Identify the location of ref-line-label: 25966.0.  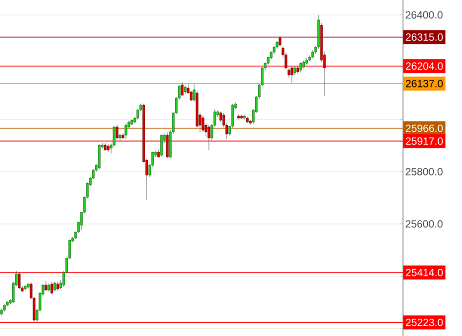
(424, 128).